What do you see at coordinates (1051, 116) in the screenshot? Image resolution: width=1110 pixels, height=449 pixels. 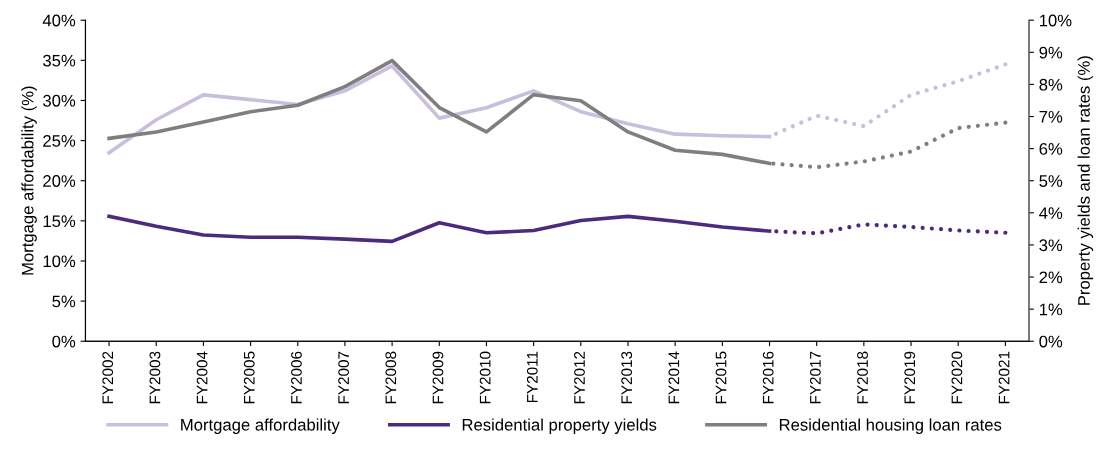 I see `y2-tick-label: 7%` at bounding box center [1051, 116].